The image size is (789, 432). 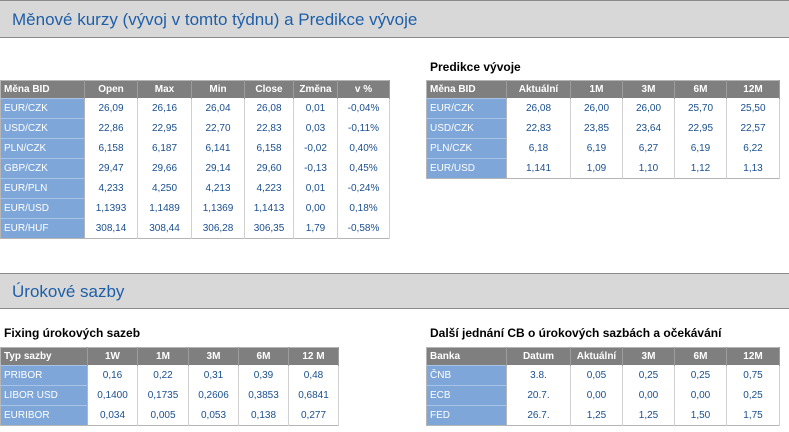 I want to click on table-header-row: Banka Datum Aktuální 3M 6M 12M, so click(x=603, y=356).